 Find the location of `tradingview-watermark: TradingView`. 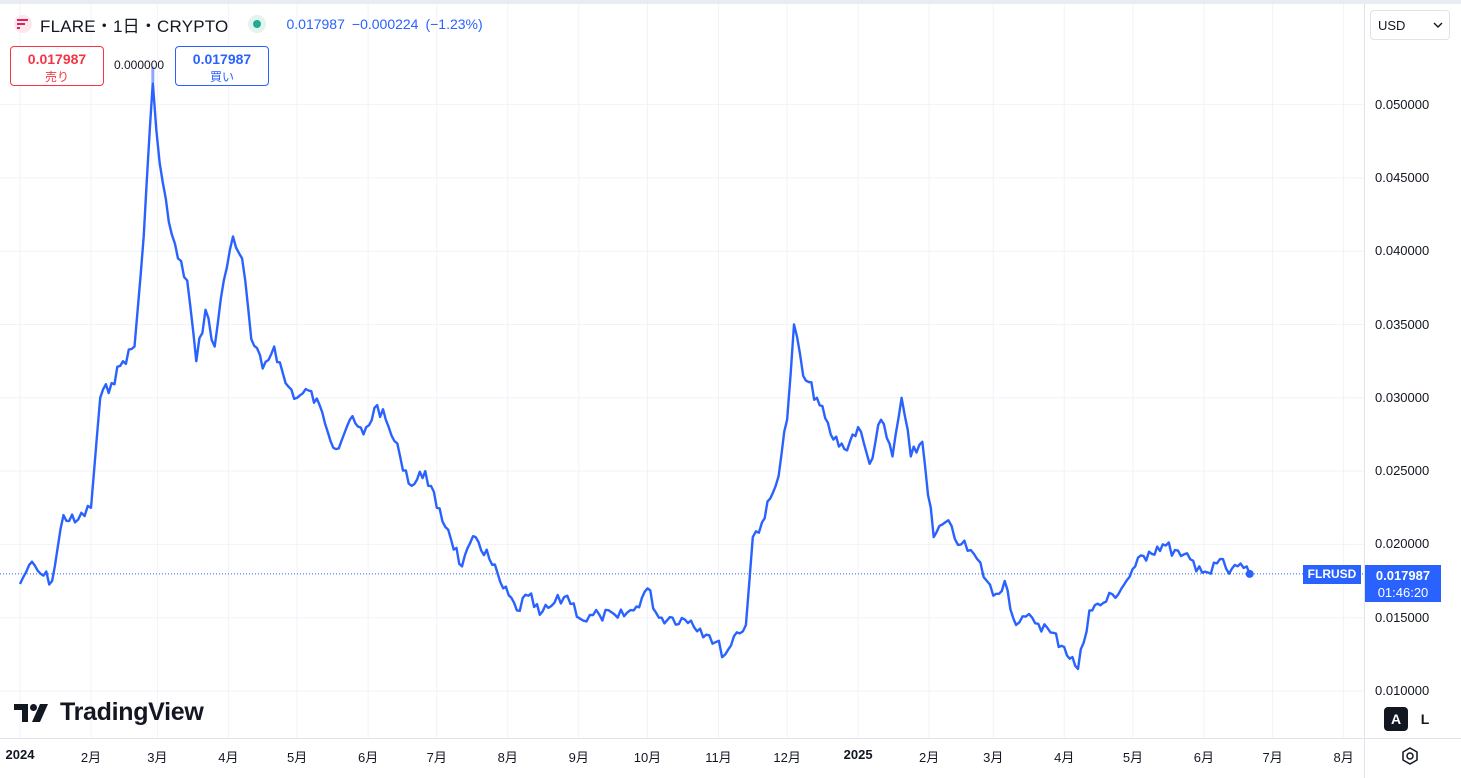

tradingview-watermark: TradingView is located at coordinates (109, 712).